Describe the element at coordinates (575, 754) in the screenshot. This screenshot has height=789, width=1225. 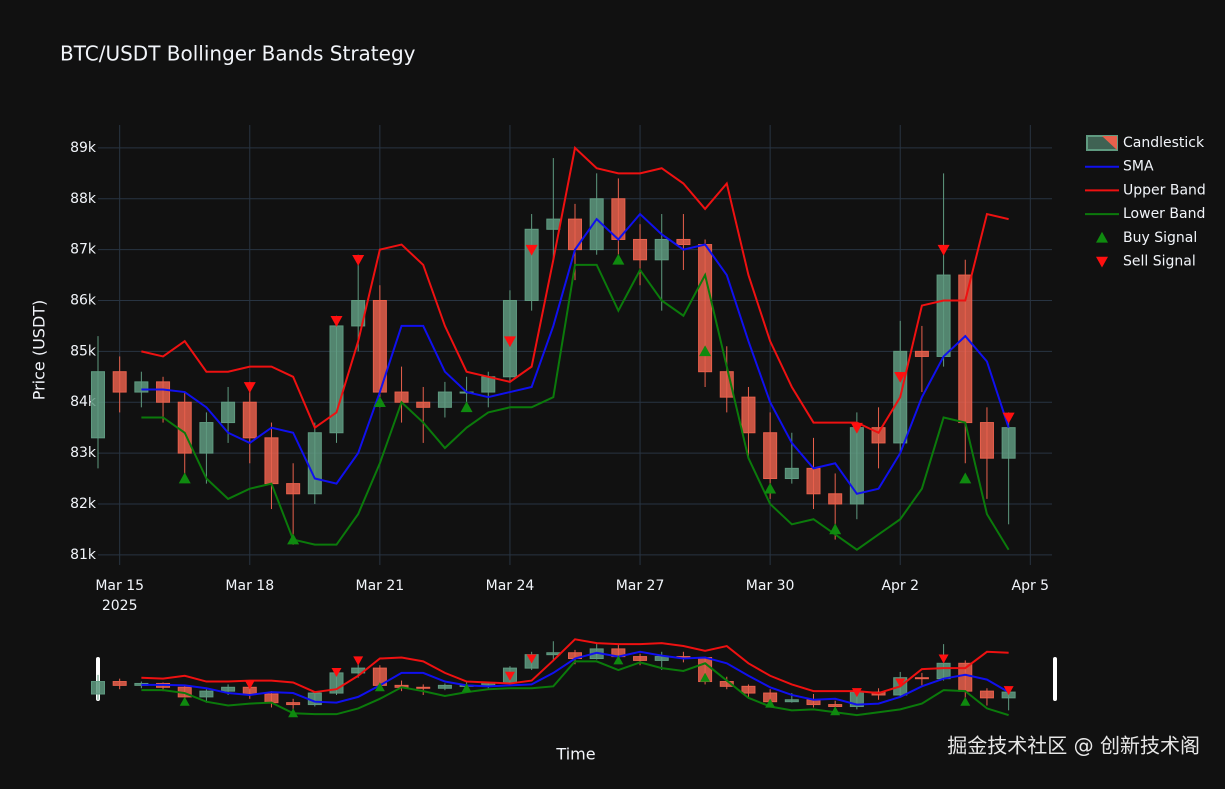
I see `x-axis-title: Time` at that location.